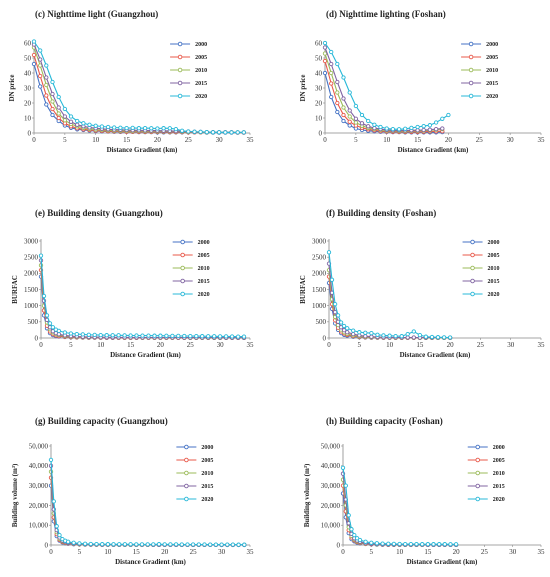  Describe the element at coordinates (34, 140) in the screenshot. I see `x-tick-label: 0` at that location.